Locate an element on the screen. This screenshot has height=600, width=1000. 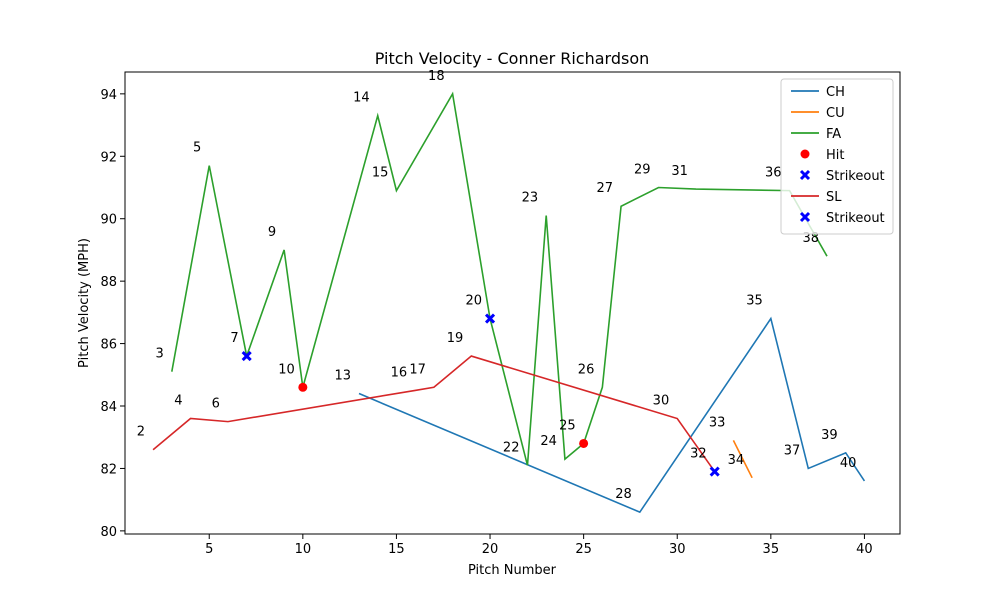
pitch-number-annotation: 20 is located at coordinates (473, 301).